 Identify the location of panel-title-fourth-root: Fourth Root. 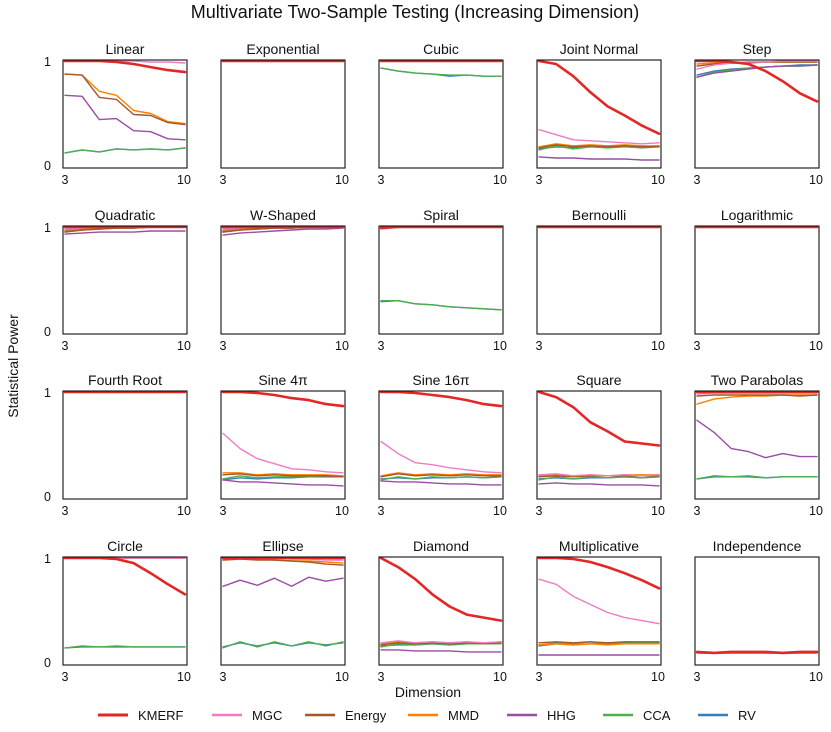
(125, 380).